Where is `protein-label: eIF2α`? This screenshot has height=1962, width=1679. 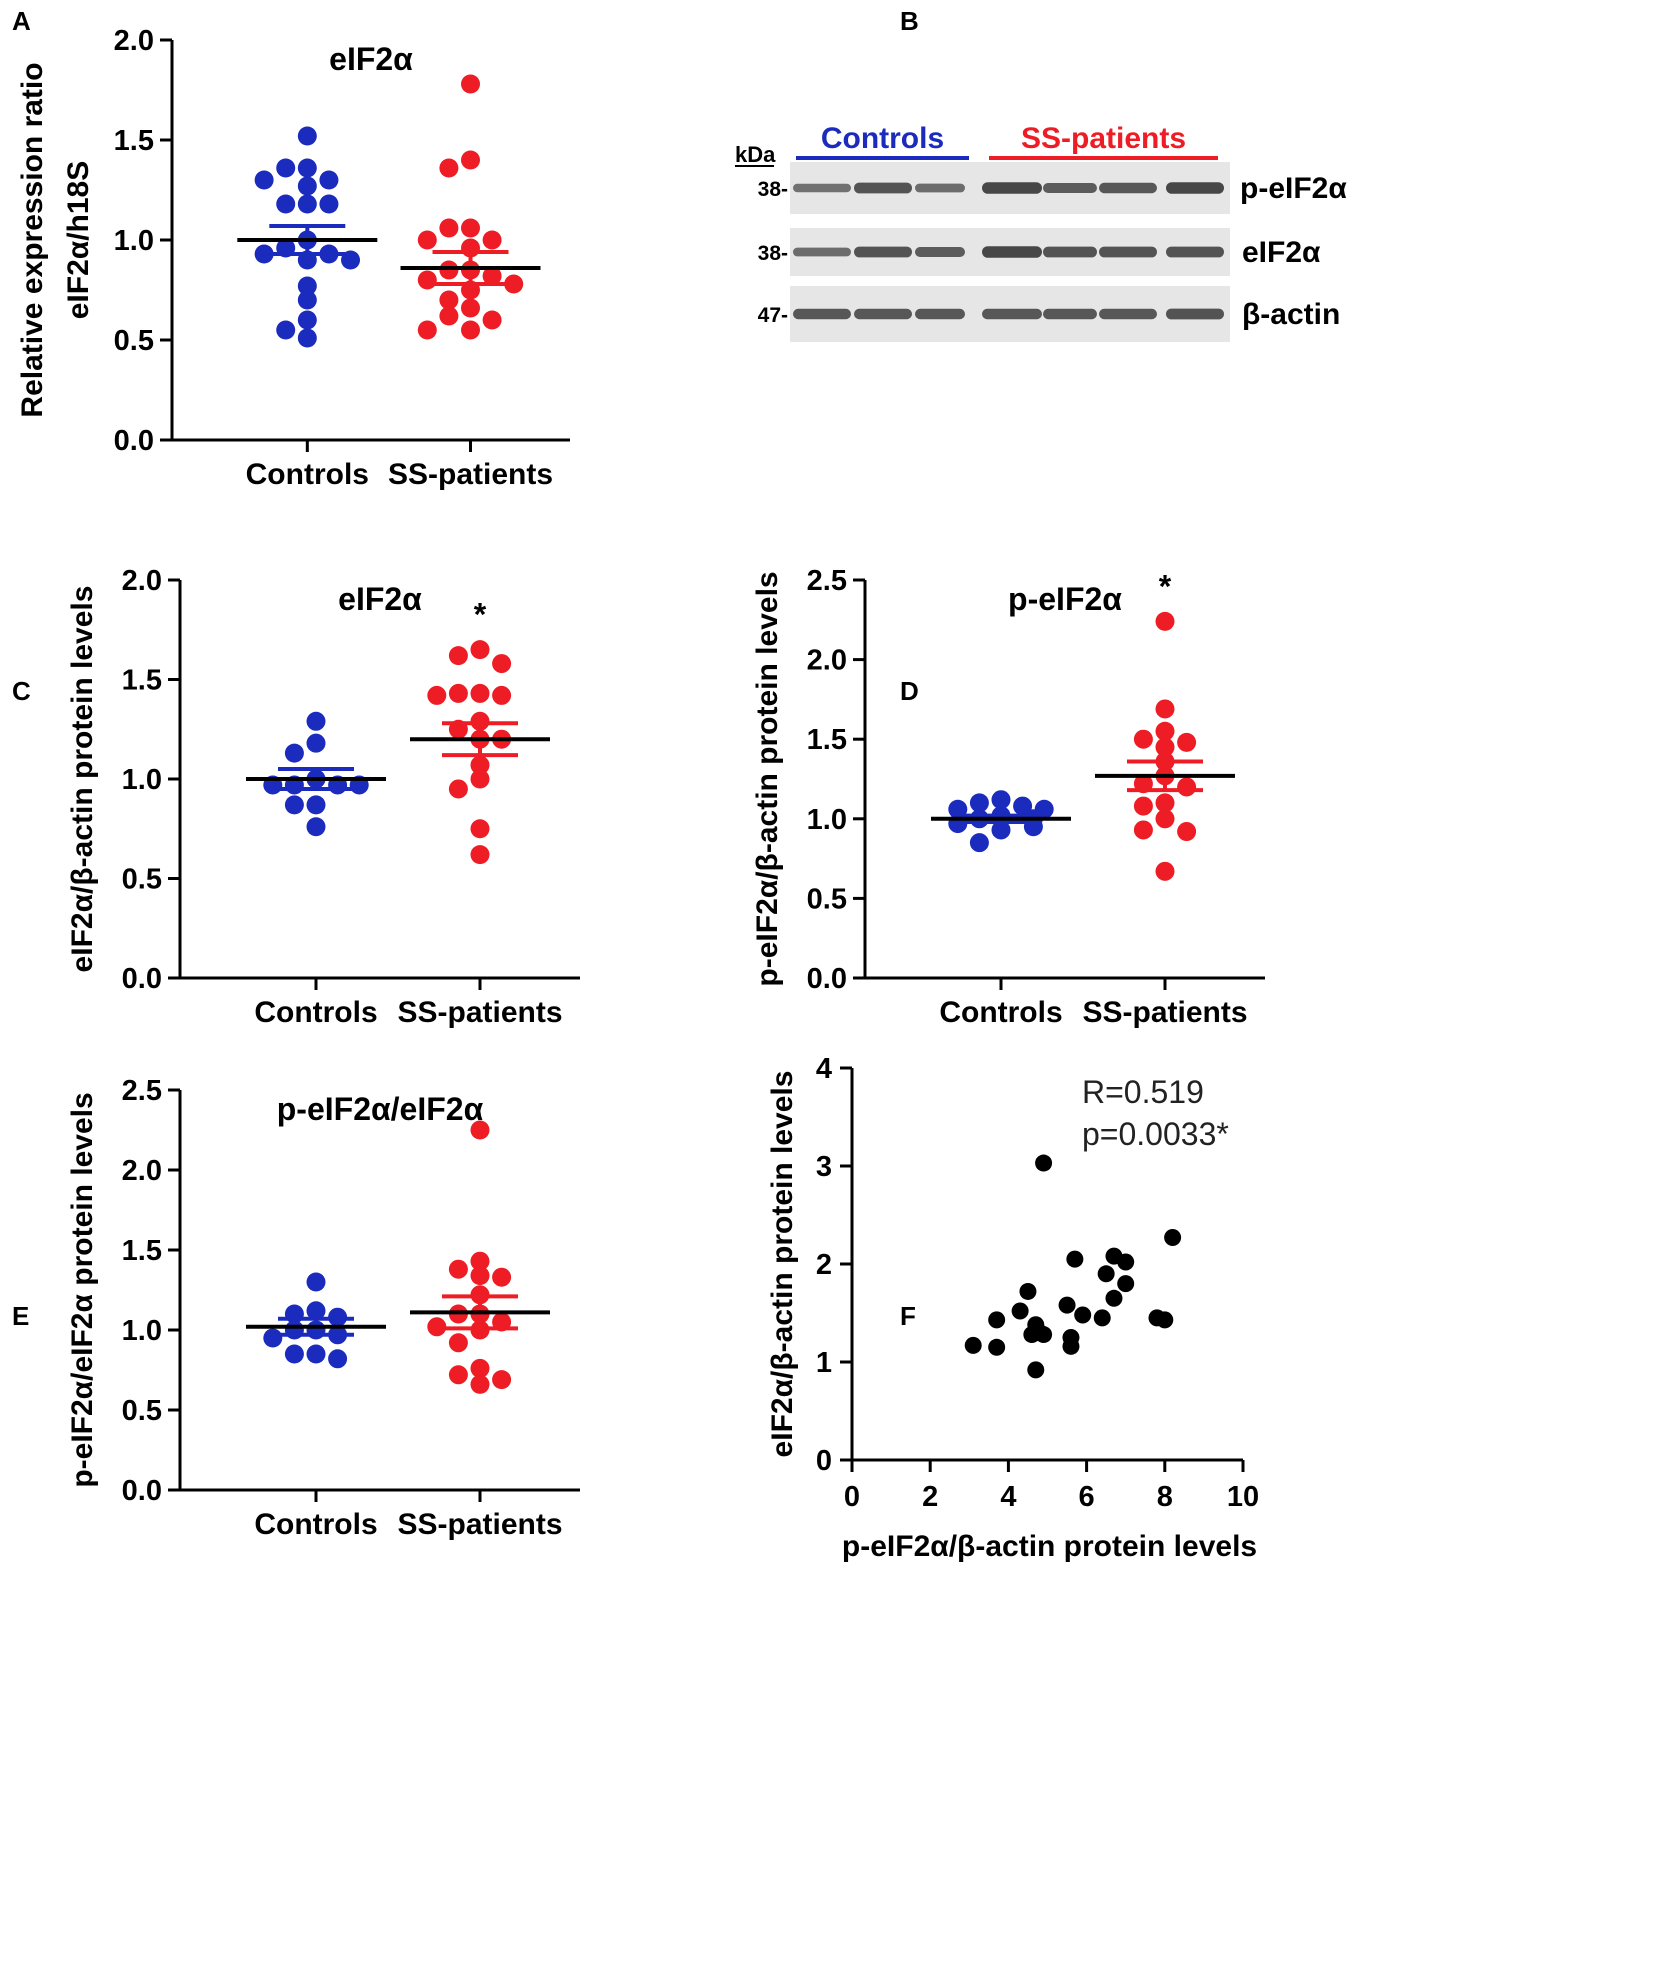
protein-label: eIF2α is located at coordinates (1281, 252).